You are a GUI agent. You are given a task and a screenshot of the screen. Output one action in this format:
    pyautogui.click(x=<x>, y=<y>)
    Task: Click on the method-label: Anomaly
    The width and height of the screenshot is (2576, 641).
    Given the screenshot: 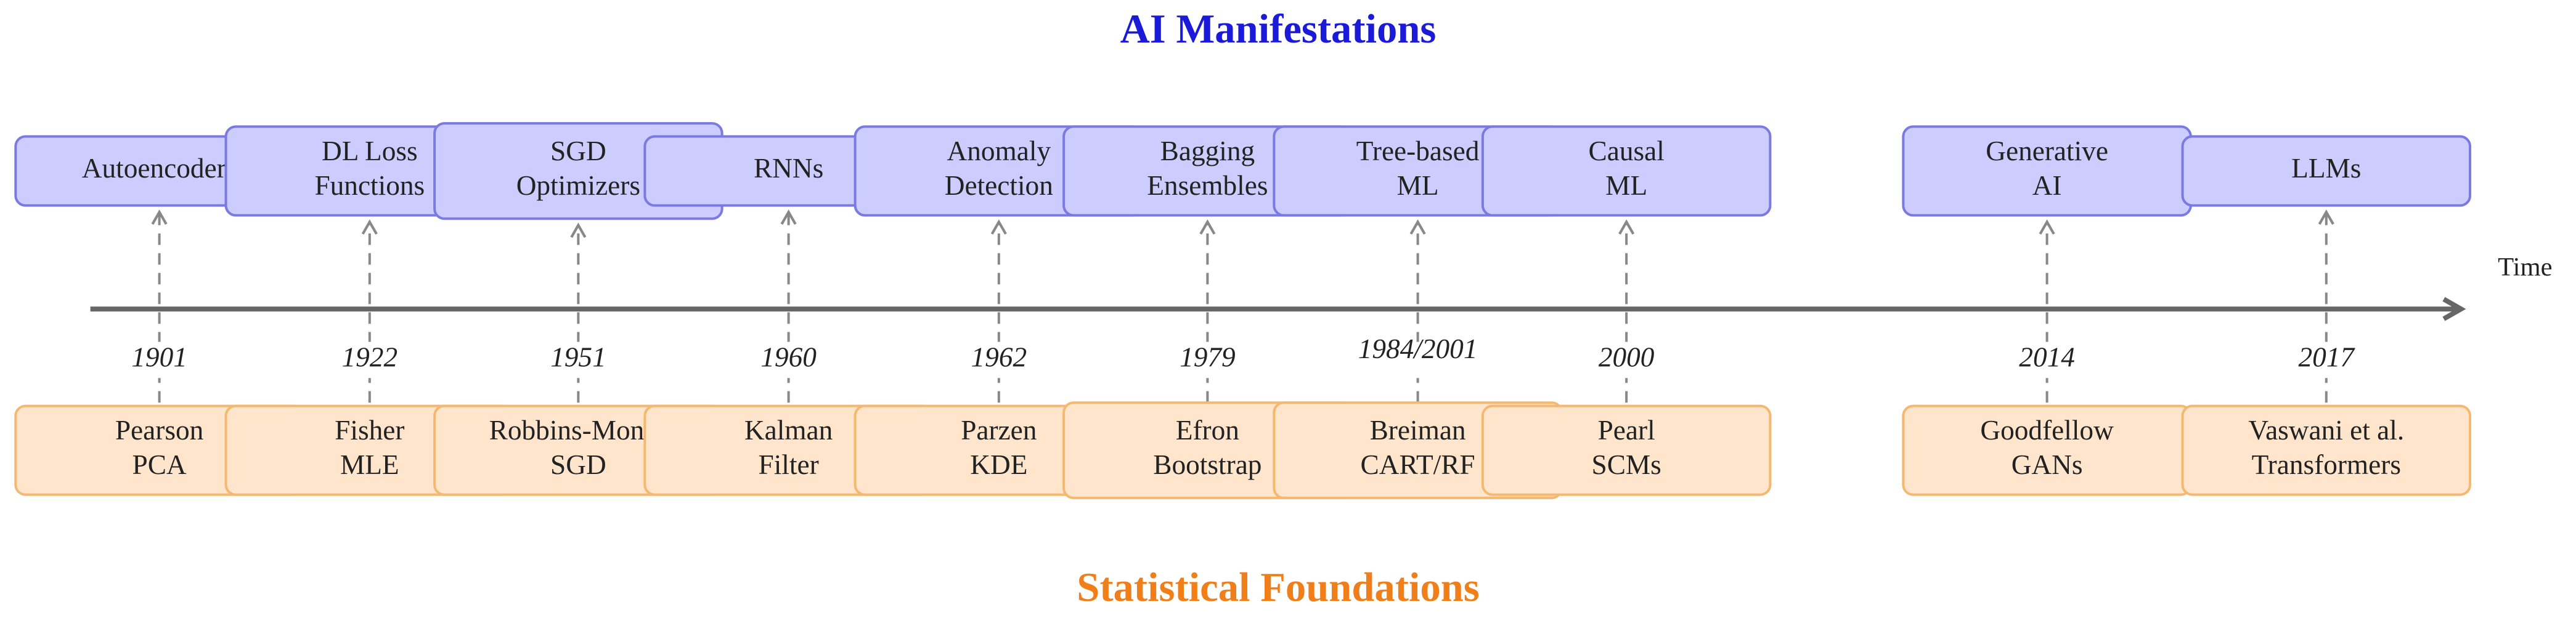 What is the action you would take?
    pyautogui.click(x=999, y=151)
    